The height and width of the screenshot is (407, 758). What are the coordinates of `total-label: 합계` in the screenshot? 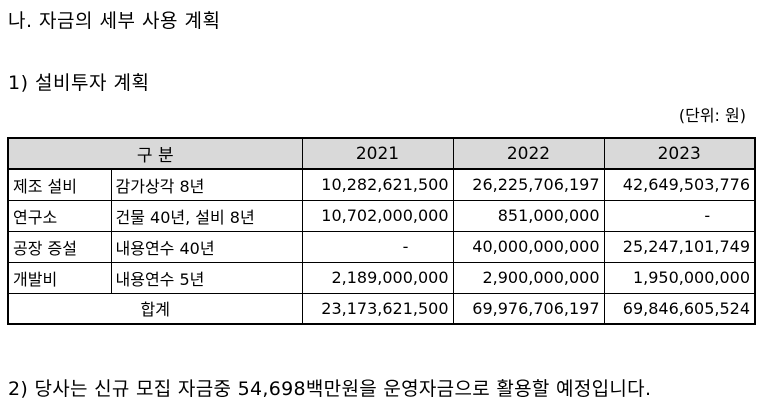 It's located at (155, 308).